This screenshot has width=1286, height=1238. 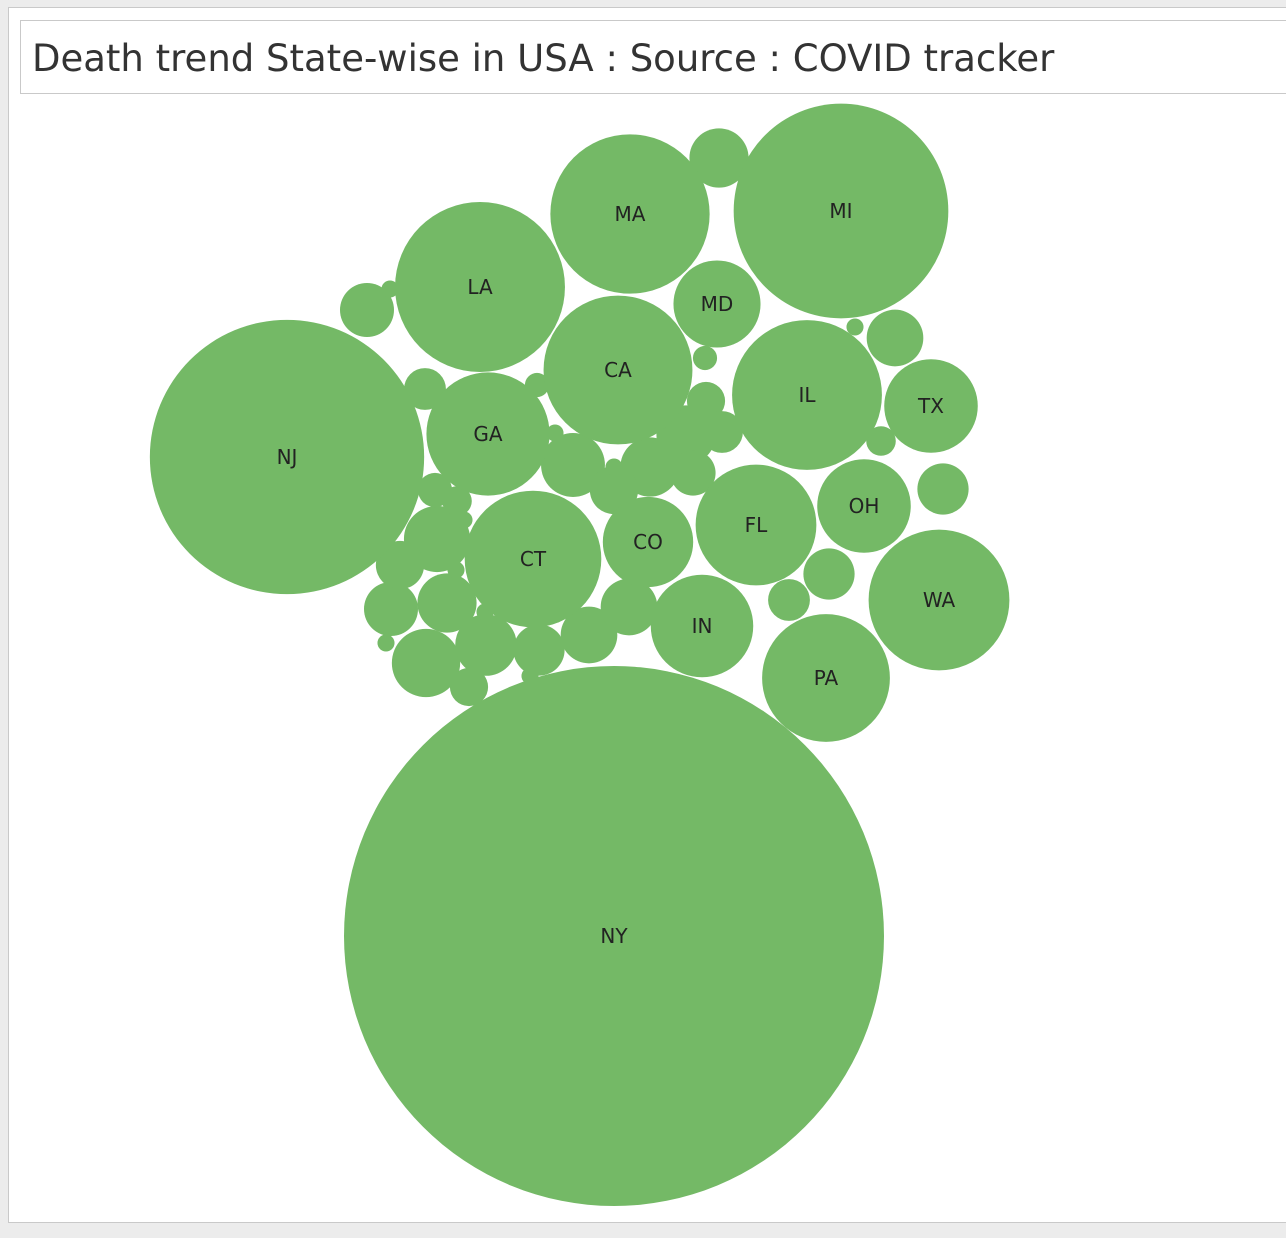 I want to click on bubble-oh, so click(x=864, y=506).